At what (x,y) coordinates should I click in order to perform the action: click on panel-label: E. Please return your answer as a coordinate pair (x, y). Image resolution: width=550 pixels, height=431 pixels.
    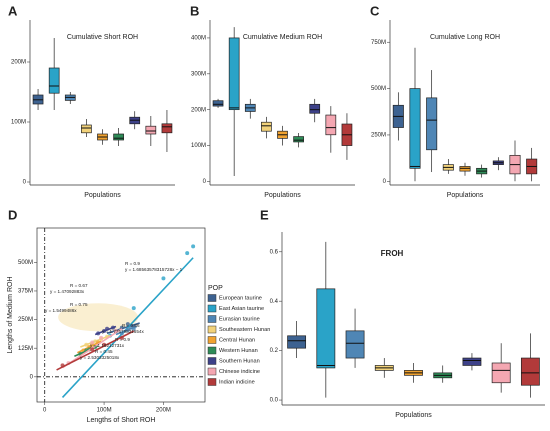
    Looking at the image, I should click on (264, 214).